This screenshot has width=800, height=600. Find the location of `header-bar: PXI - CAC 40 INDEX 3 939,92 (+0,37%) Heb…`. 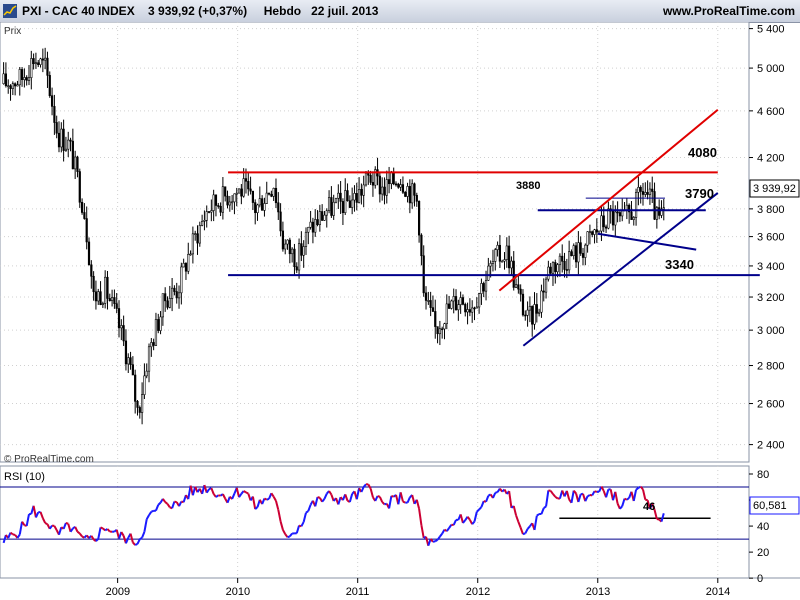

header-bar: PXI - CAC 40 INDEX 3 939,92 (+0,37%) Heb… is located at coordinates (400, 11).